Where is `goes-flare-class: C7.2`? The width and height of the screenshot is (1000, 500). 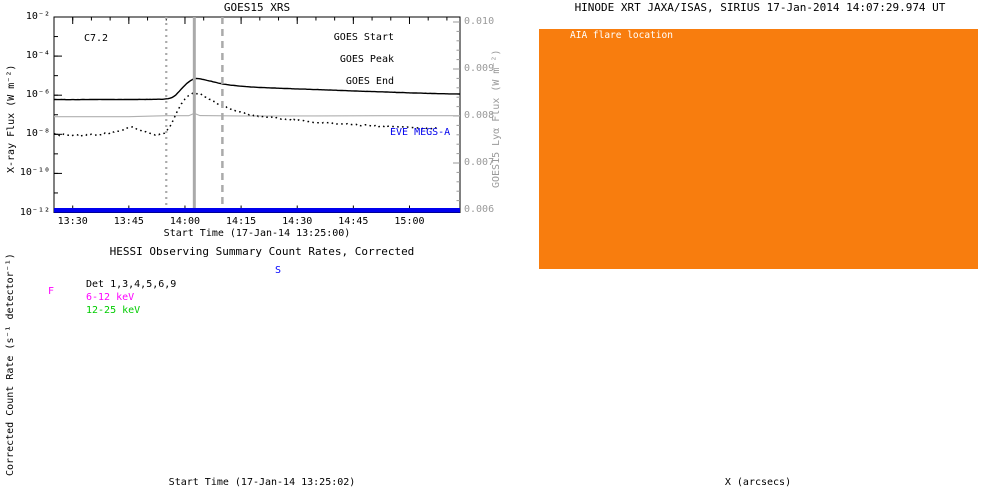
goes-flare-class: C7.2 is located at coordinates (96, 38).